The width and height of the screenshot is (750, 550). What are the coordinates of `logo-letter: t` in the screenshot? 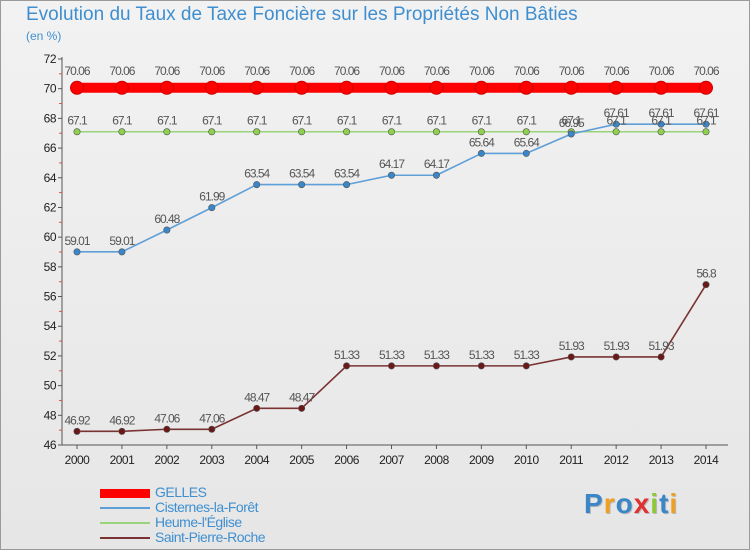 It's located at (664, 503).